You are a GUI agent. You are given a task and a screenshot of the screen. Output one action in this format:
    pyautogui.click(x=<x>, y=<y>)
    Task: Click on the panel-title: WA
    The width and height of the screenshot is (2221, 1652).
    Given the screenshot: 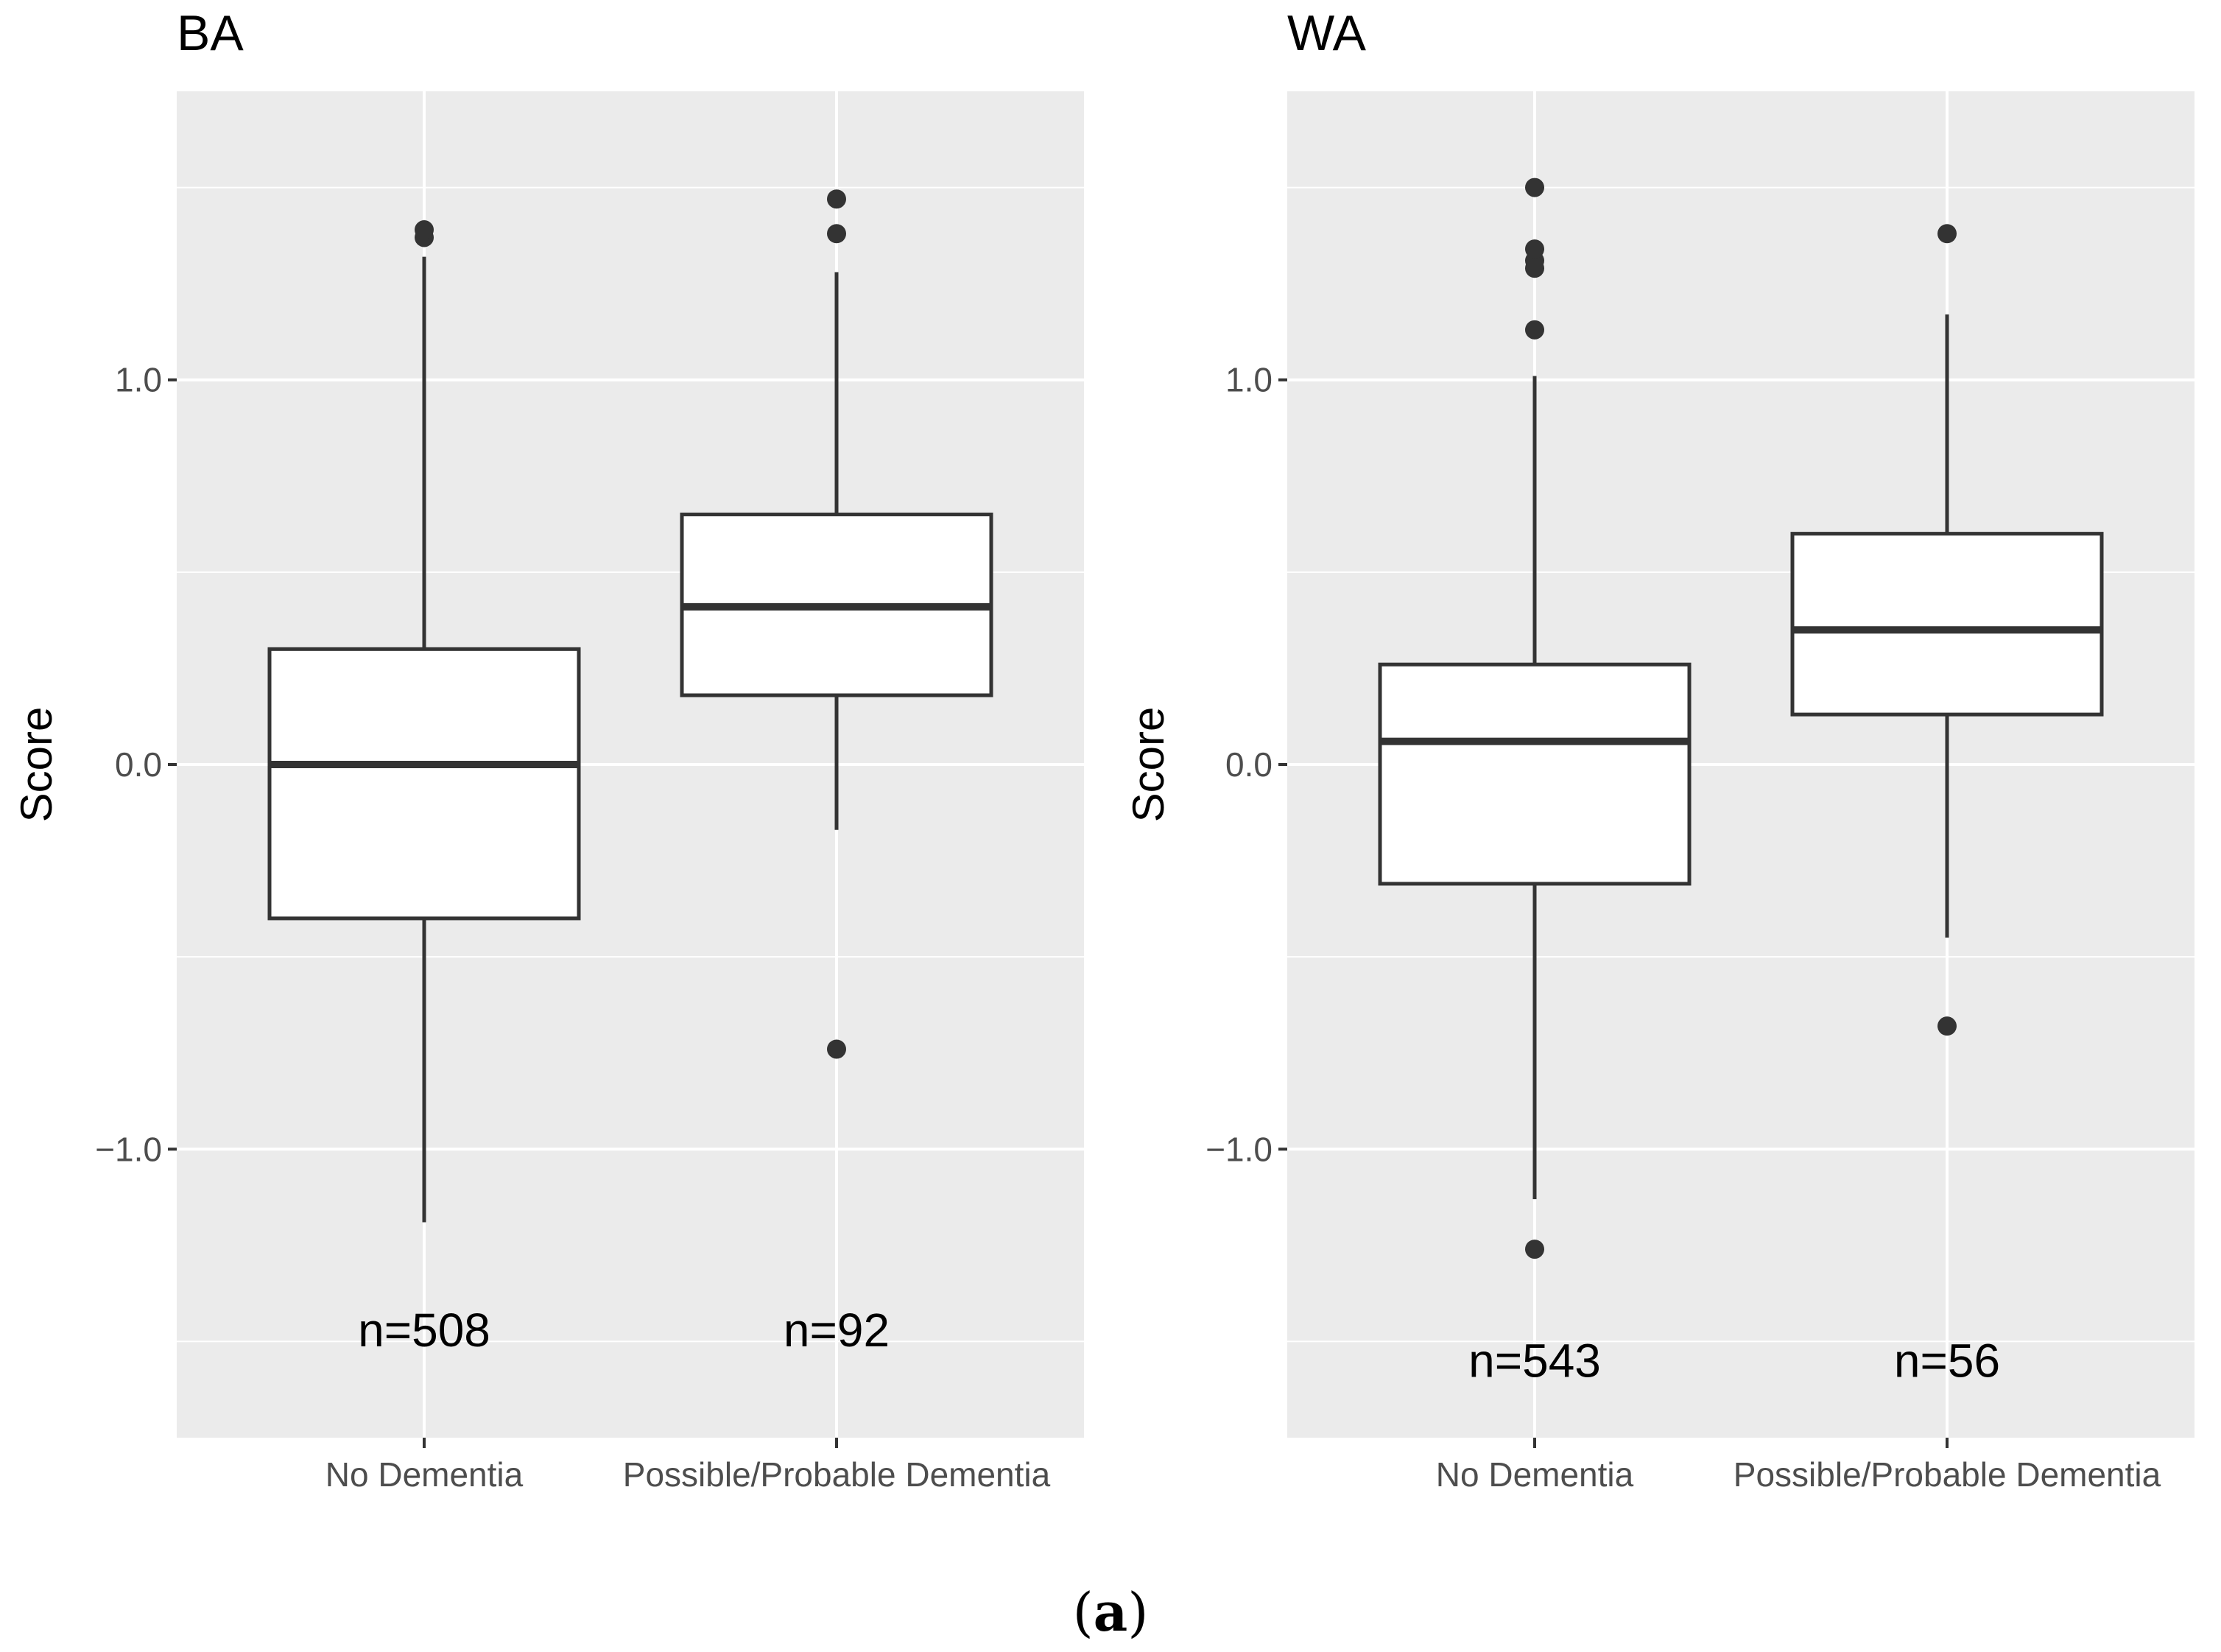 What is the action you would take?
    pyautogui.click(x=1327, y=33)
    